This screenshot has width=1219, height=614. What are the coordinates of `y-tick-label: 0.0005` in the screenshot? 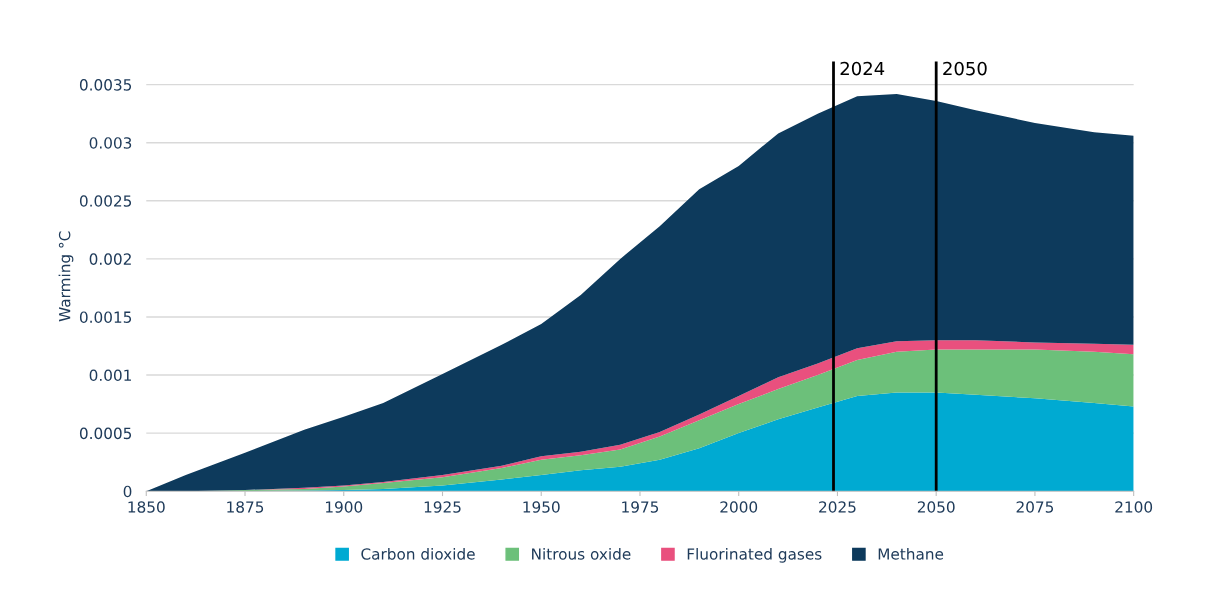 It's located at (105, 433).